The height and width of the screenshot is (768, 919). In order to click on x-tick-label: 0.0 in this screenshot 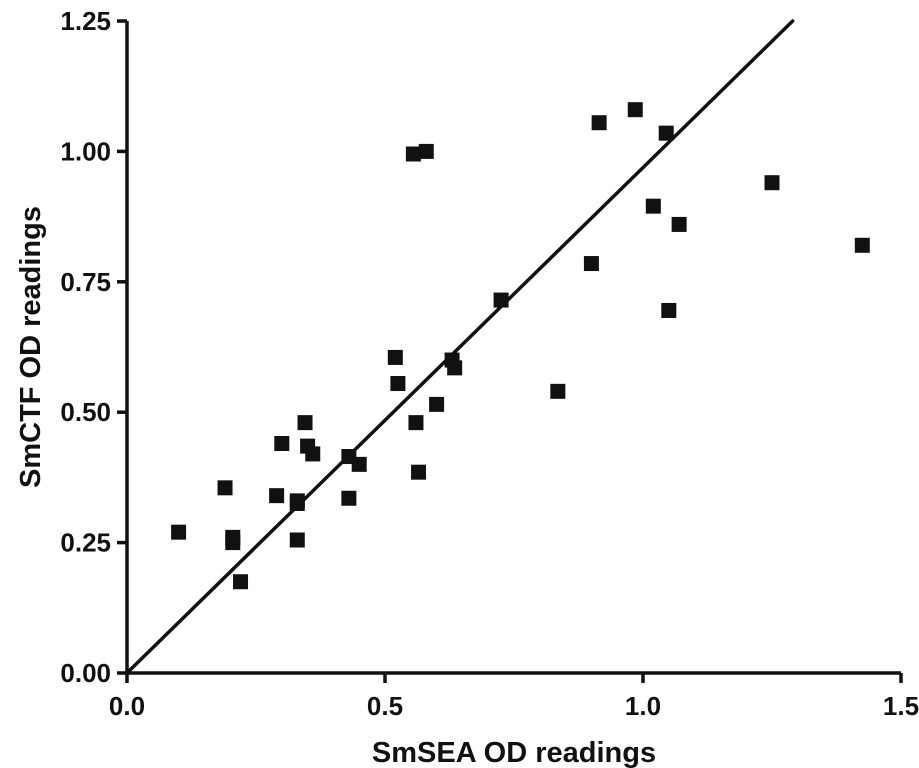, I will do `click(127, 706)`.